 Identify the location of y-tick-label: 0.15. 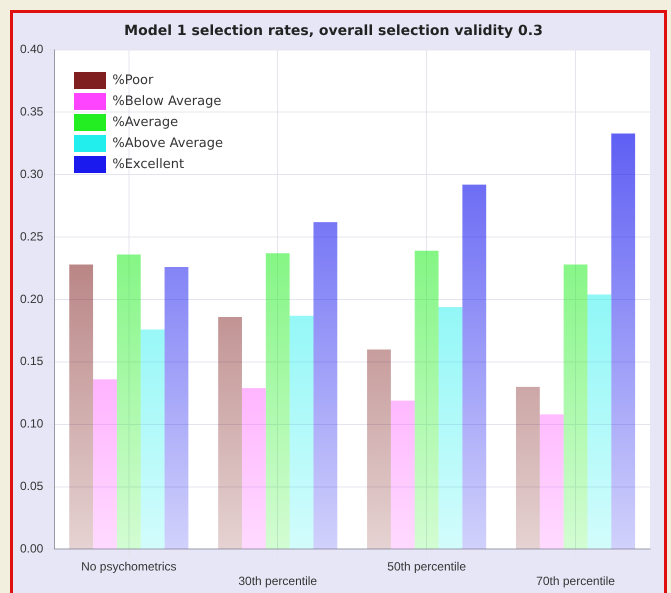
(32, 361).